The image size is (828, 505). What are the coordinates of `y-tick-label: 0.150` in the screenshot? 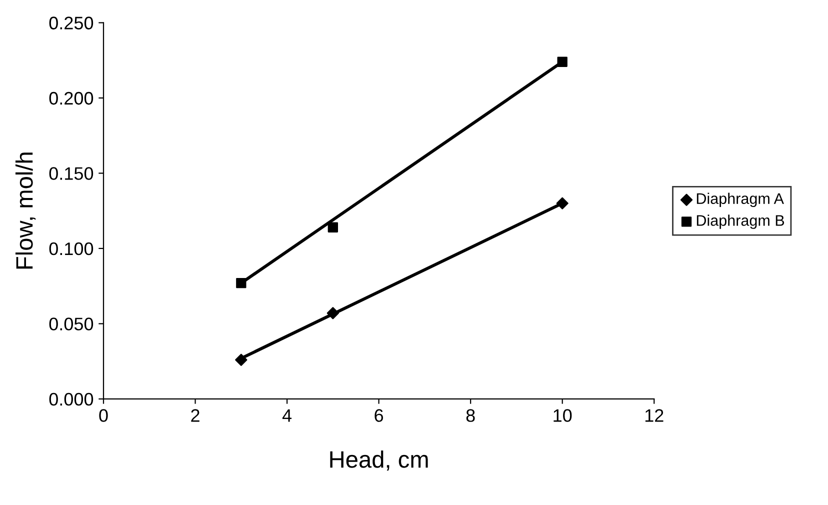 It's located at (71, 173).